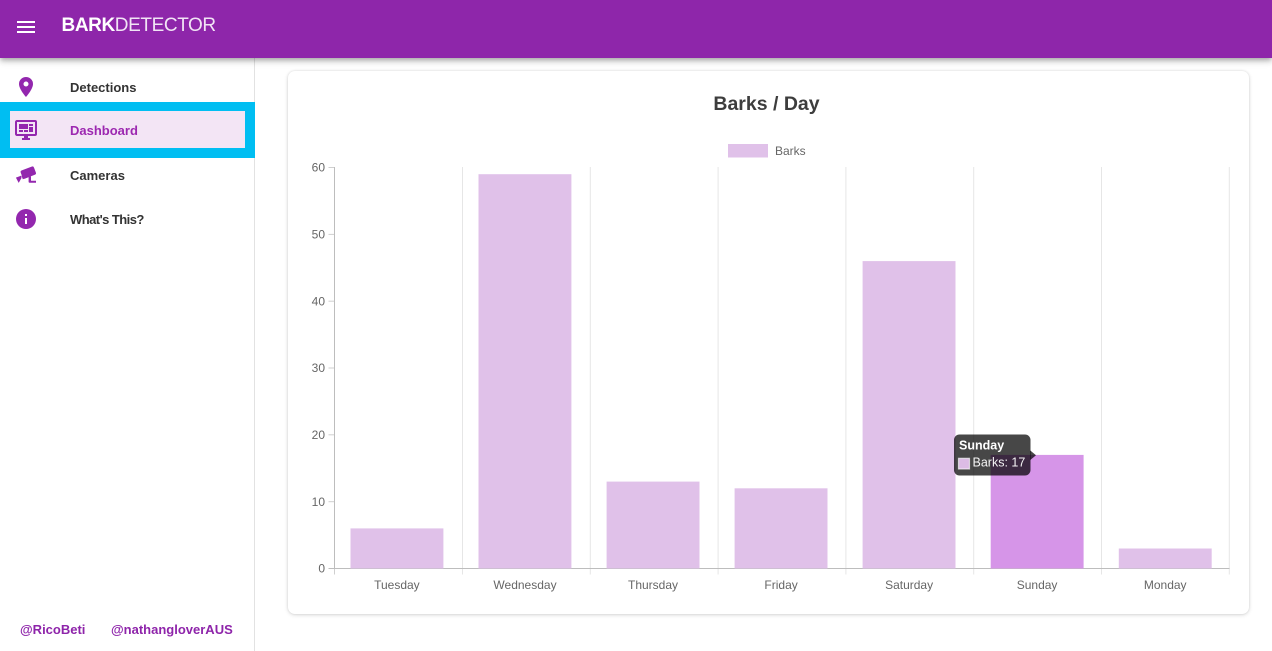 The height and width of the screenshot is (651, 1272). Describe the element at coordinates (319, 435) in the screenshot. I see `svg-text: 20` at that location.